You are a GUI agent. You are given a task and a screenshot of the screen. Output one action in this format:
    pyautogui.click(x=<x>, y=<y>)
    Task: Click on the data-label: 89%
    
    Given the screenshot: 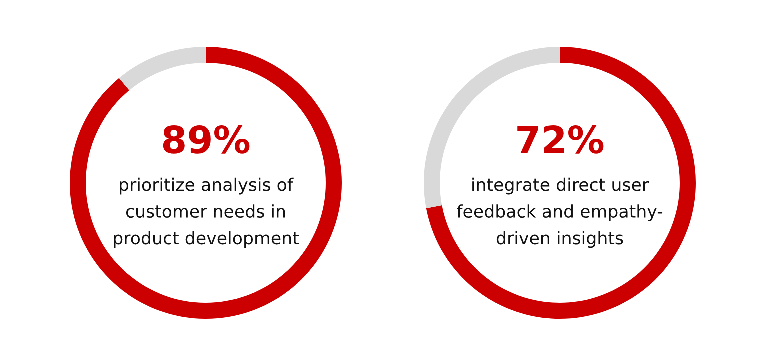 What is the action you would take?
    pyautogui.click(x=206, y=140)
    